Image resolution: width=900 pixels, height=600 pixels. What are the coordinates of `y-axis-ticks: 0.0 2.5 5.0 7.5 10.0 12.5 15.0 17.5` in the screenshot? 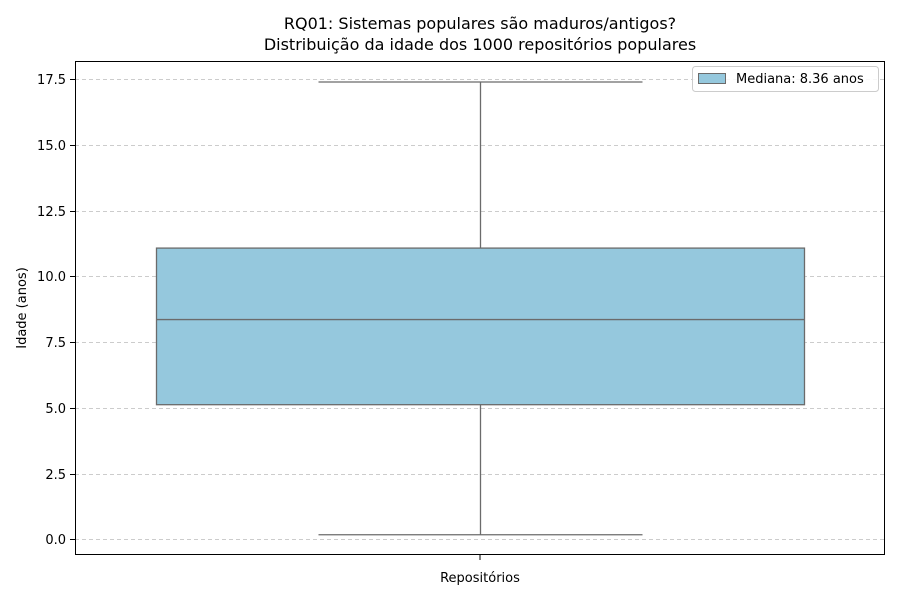 It's located at (56, 310).